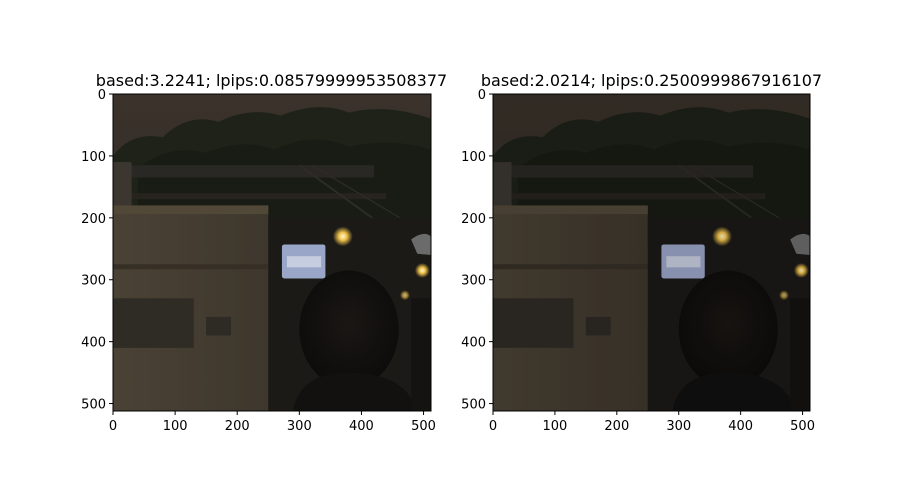 The width and height of the screenshot is (900, 500). I want to click on panel-1-yaxis: 0 100 200 300 400 500, so click(97, 250).